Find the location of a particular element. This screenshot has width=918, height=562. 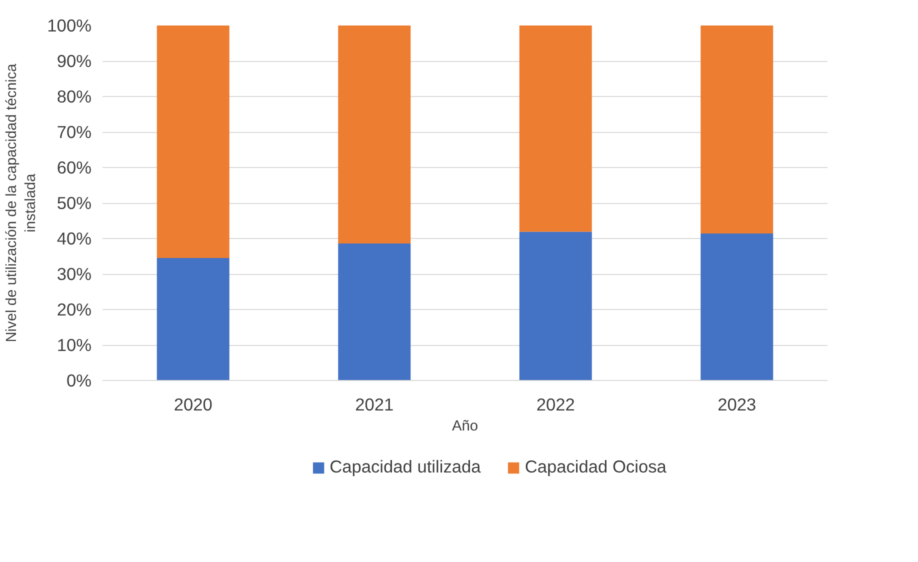

legend-label: Capacidad utilizada is located at coordinates (405, 467).